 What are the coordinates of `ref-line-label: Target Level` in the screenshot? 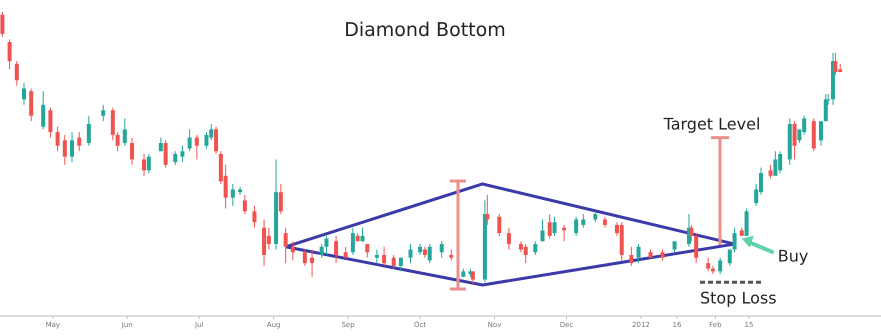 It's located at (711, 124).